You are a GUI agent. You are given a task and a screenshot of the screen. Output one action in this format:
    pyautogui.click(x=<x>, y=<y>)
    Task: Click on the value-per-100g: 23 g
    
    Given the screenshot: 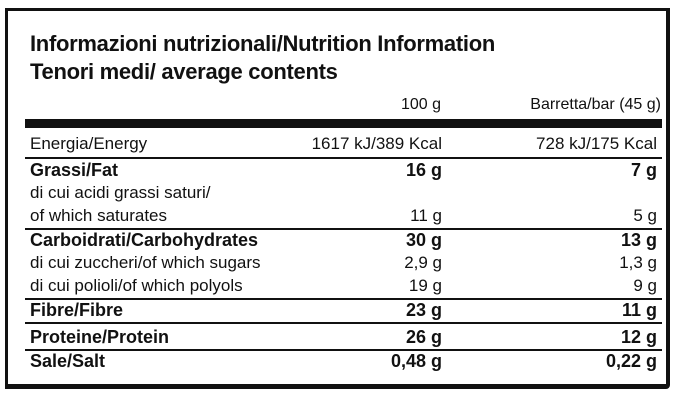 What is the action you would take?
    pyautogui.click(x=423, y=310)
    